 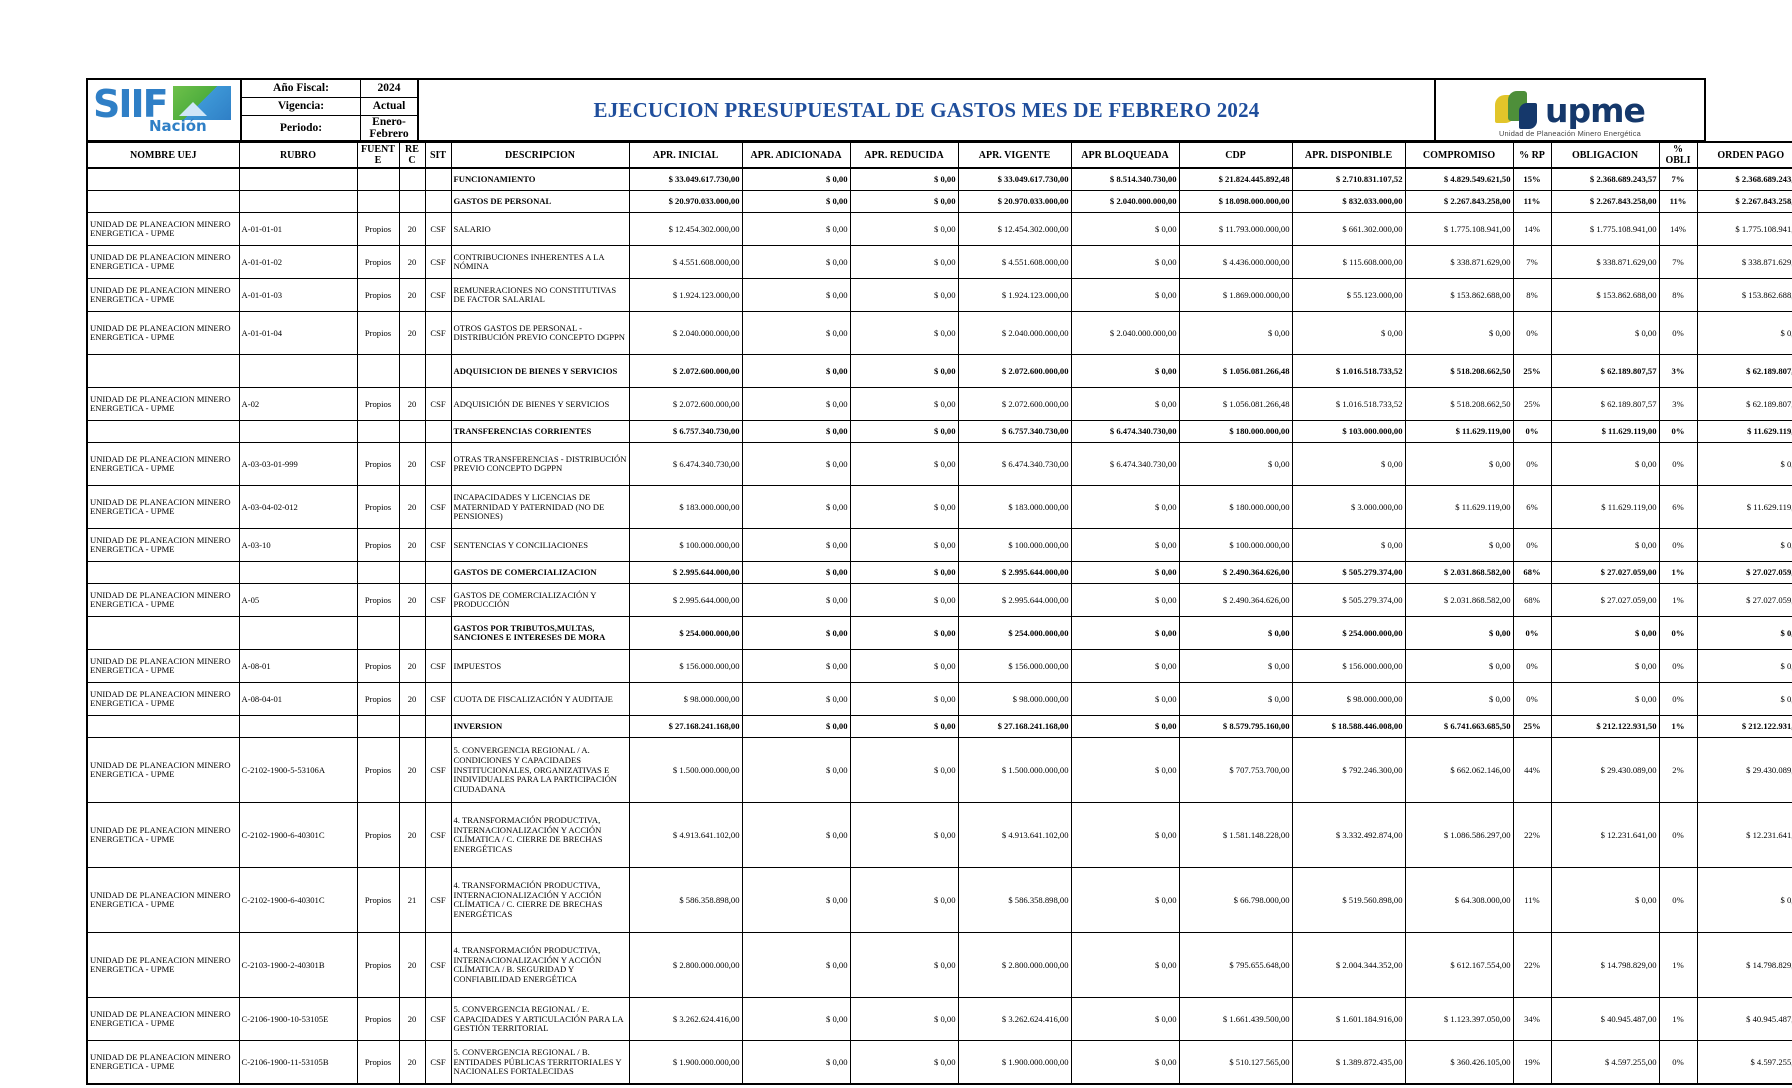 What do you see at coordinates (685, 770) in the screenshot?
I see `cell-inicial: $ 1.500.000.000,00` at bounding box center [685, 770].